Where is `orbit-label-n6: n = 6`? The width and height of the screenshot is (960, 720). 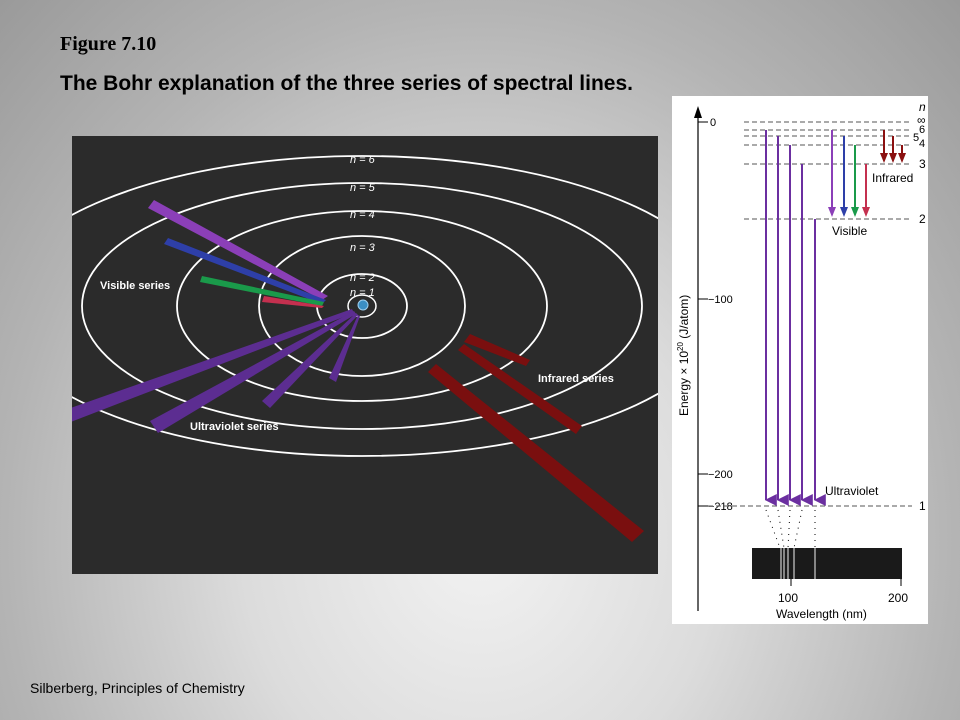 orbit-label-n6: n = 6 is located at coordinates (363, 160).